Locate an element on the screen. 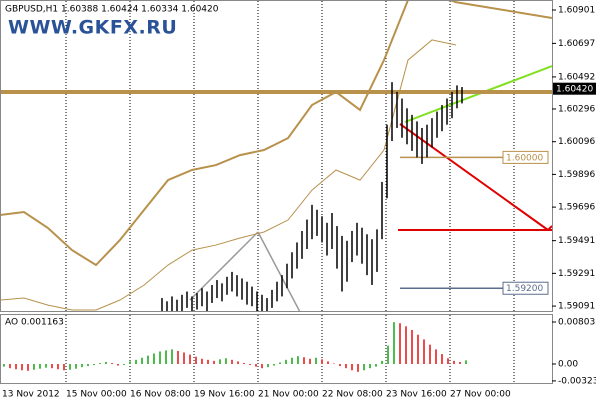 This screenshot has width=596, height=400. ao-title: AO 0.001163 is located at coordinates (34, 323).